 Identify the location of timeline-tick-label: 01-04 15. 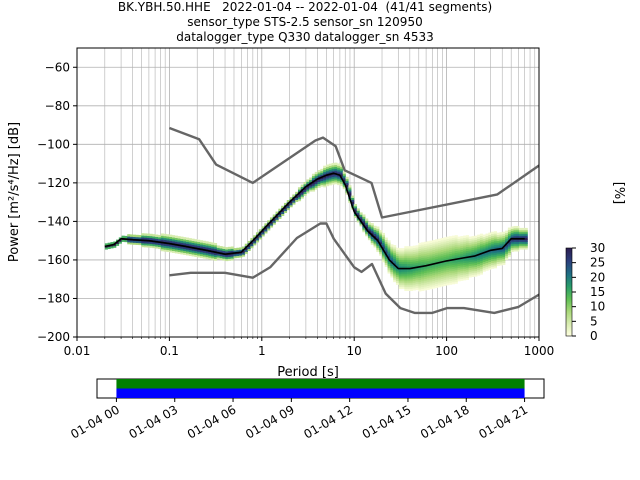
(387, 421).